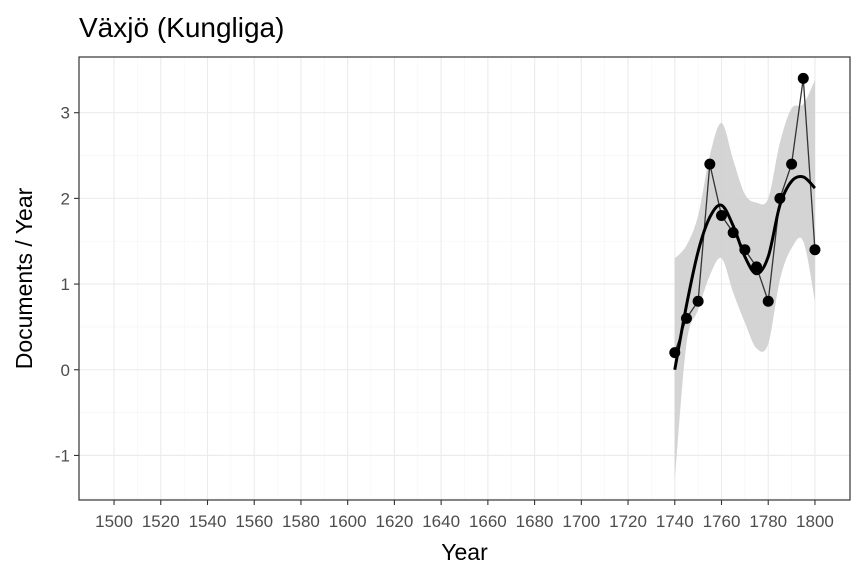  I want to click on x-axis-title: Year, so click(464, 552).